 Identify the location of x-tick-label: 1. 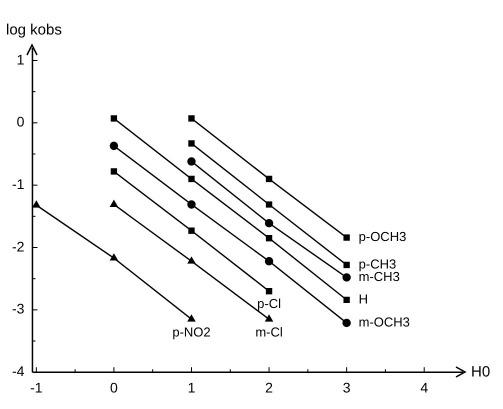
(192, 387).